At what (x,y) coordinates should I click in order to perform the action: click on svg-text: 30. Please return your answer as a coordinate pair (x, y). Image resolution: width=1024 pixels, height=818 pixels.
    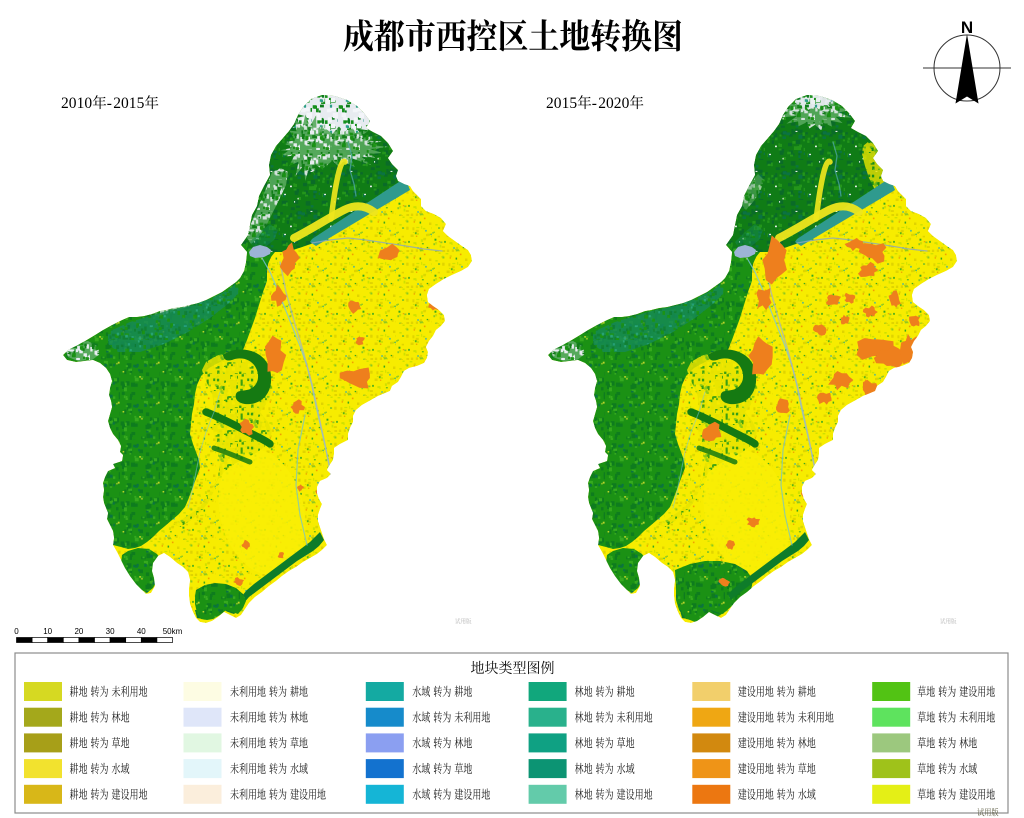
    Looking at the image, I should click on (110, 631).